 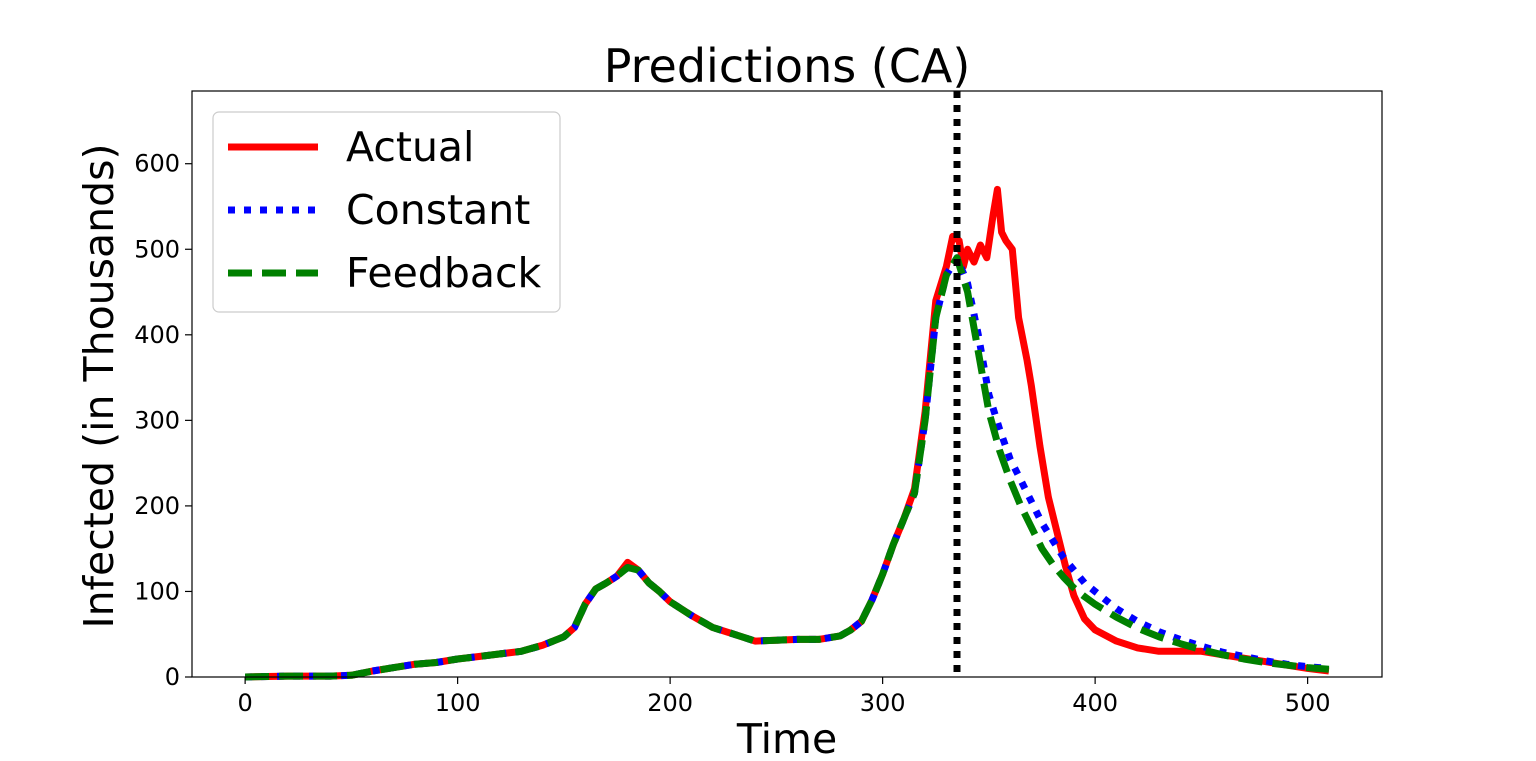 What do you see at coordinates (1095, 703) in the screenshot?
I see `x-tick-label: 400` at bounding box center [1095, 703].